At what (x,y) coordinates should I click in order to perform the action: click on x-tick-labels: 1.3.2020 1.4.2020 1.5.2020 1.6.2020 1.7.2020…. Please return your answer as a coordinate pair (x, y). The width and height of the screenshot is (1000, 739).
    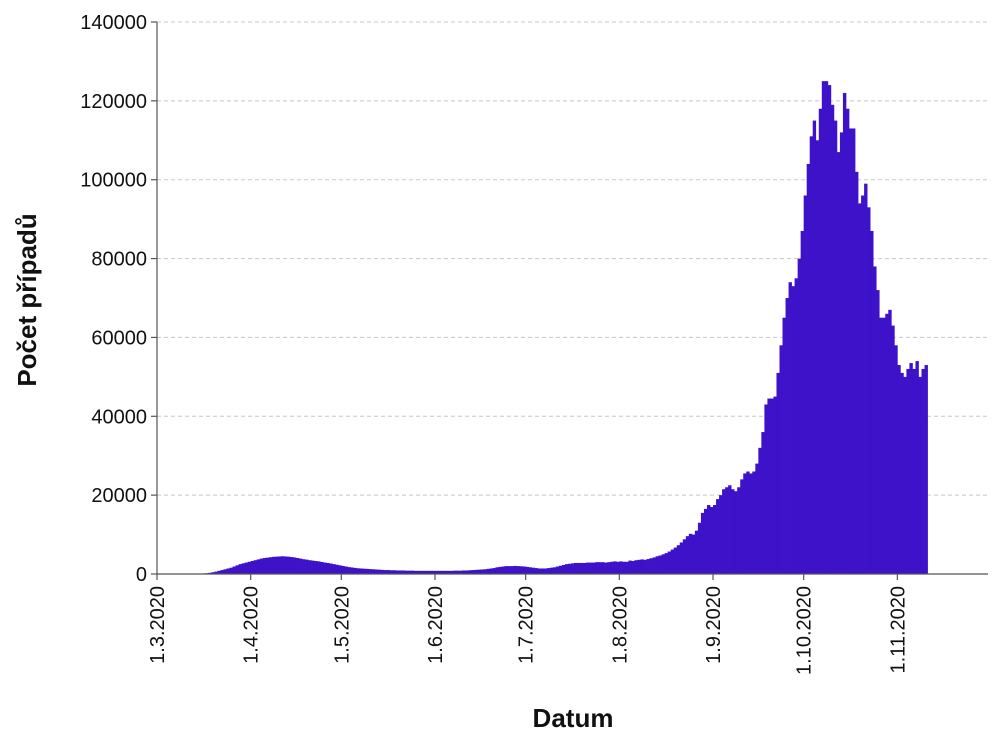
    Looking at the image, I should click on (528, 624).